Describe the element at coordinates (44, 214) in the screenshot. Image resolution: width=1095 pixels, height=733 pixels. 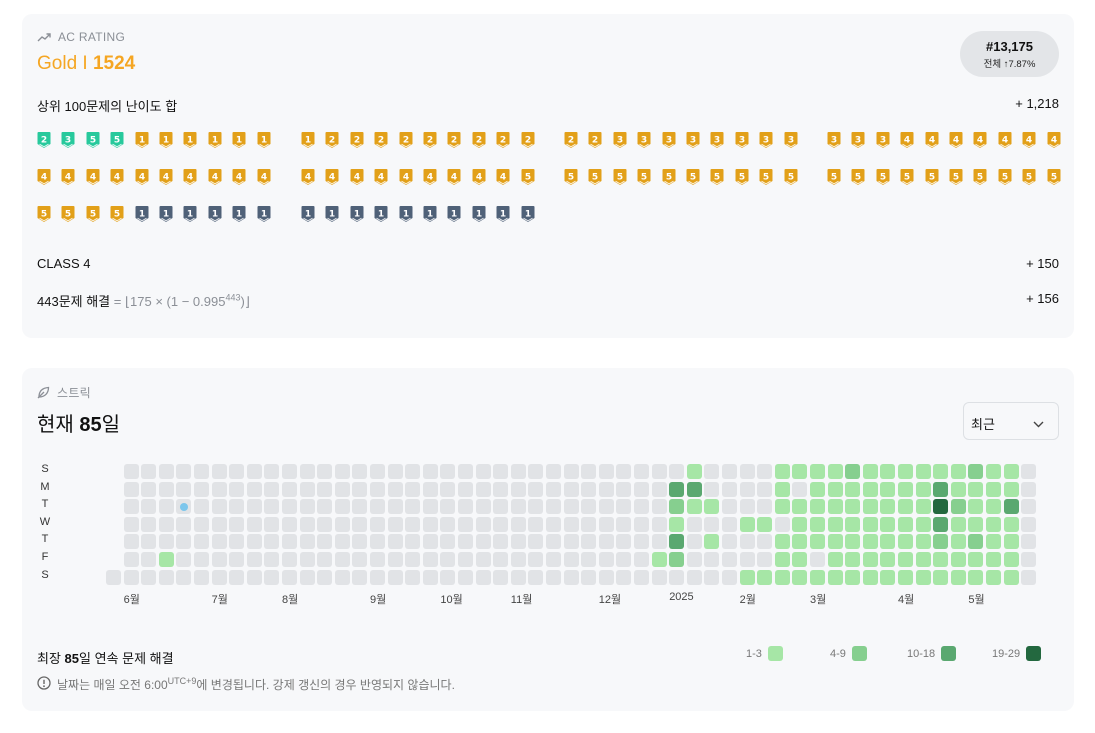
I see `tier-badge: 5` at that location.